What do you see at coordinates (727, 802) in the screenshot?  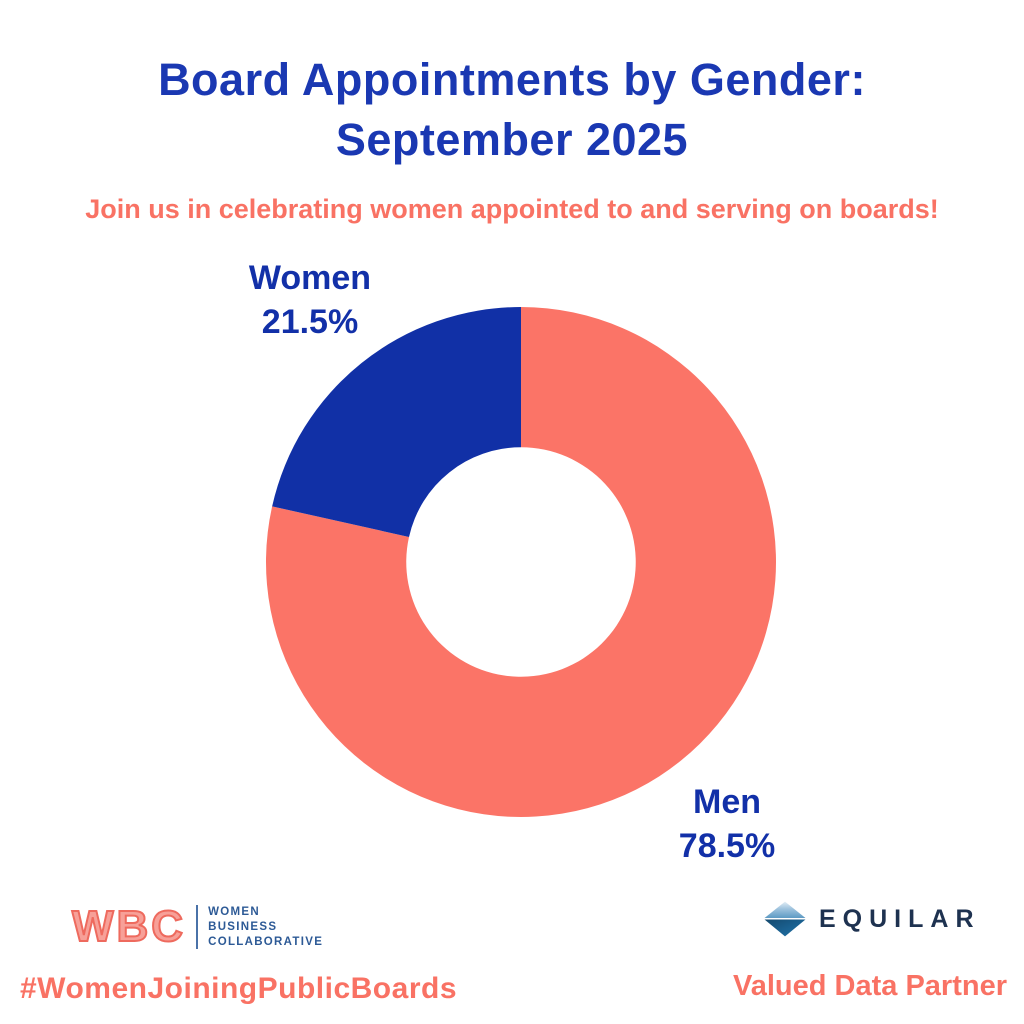 I see `men-label: Men` at bounding box center [727, 802].